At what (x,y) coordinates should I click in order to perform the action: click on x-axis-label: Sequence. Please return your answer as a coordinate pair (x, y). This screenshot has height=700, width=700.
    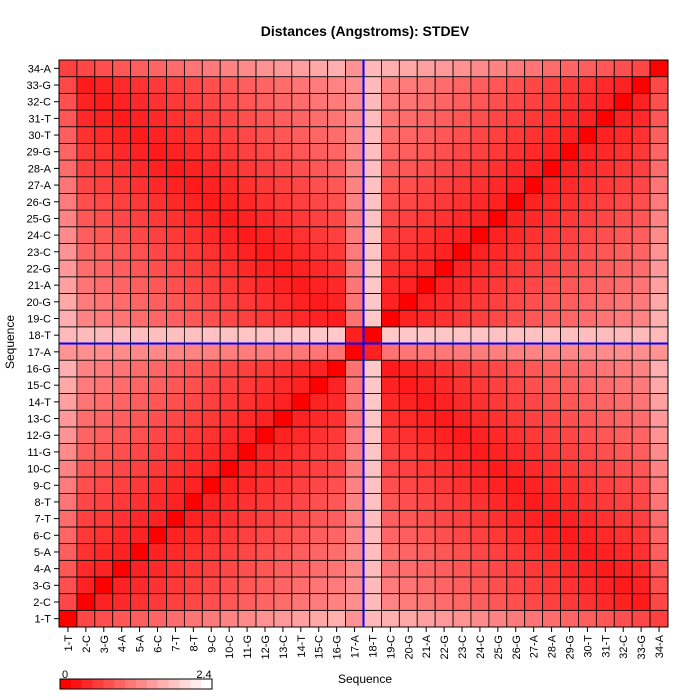
    Looking at the image, I should click on (365, 679).